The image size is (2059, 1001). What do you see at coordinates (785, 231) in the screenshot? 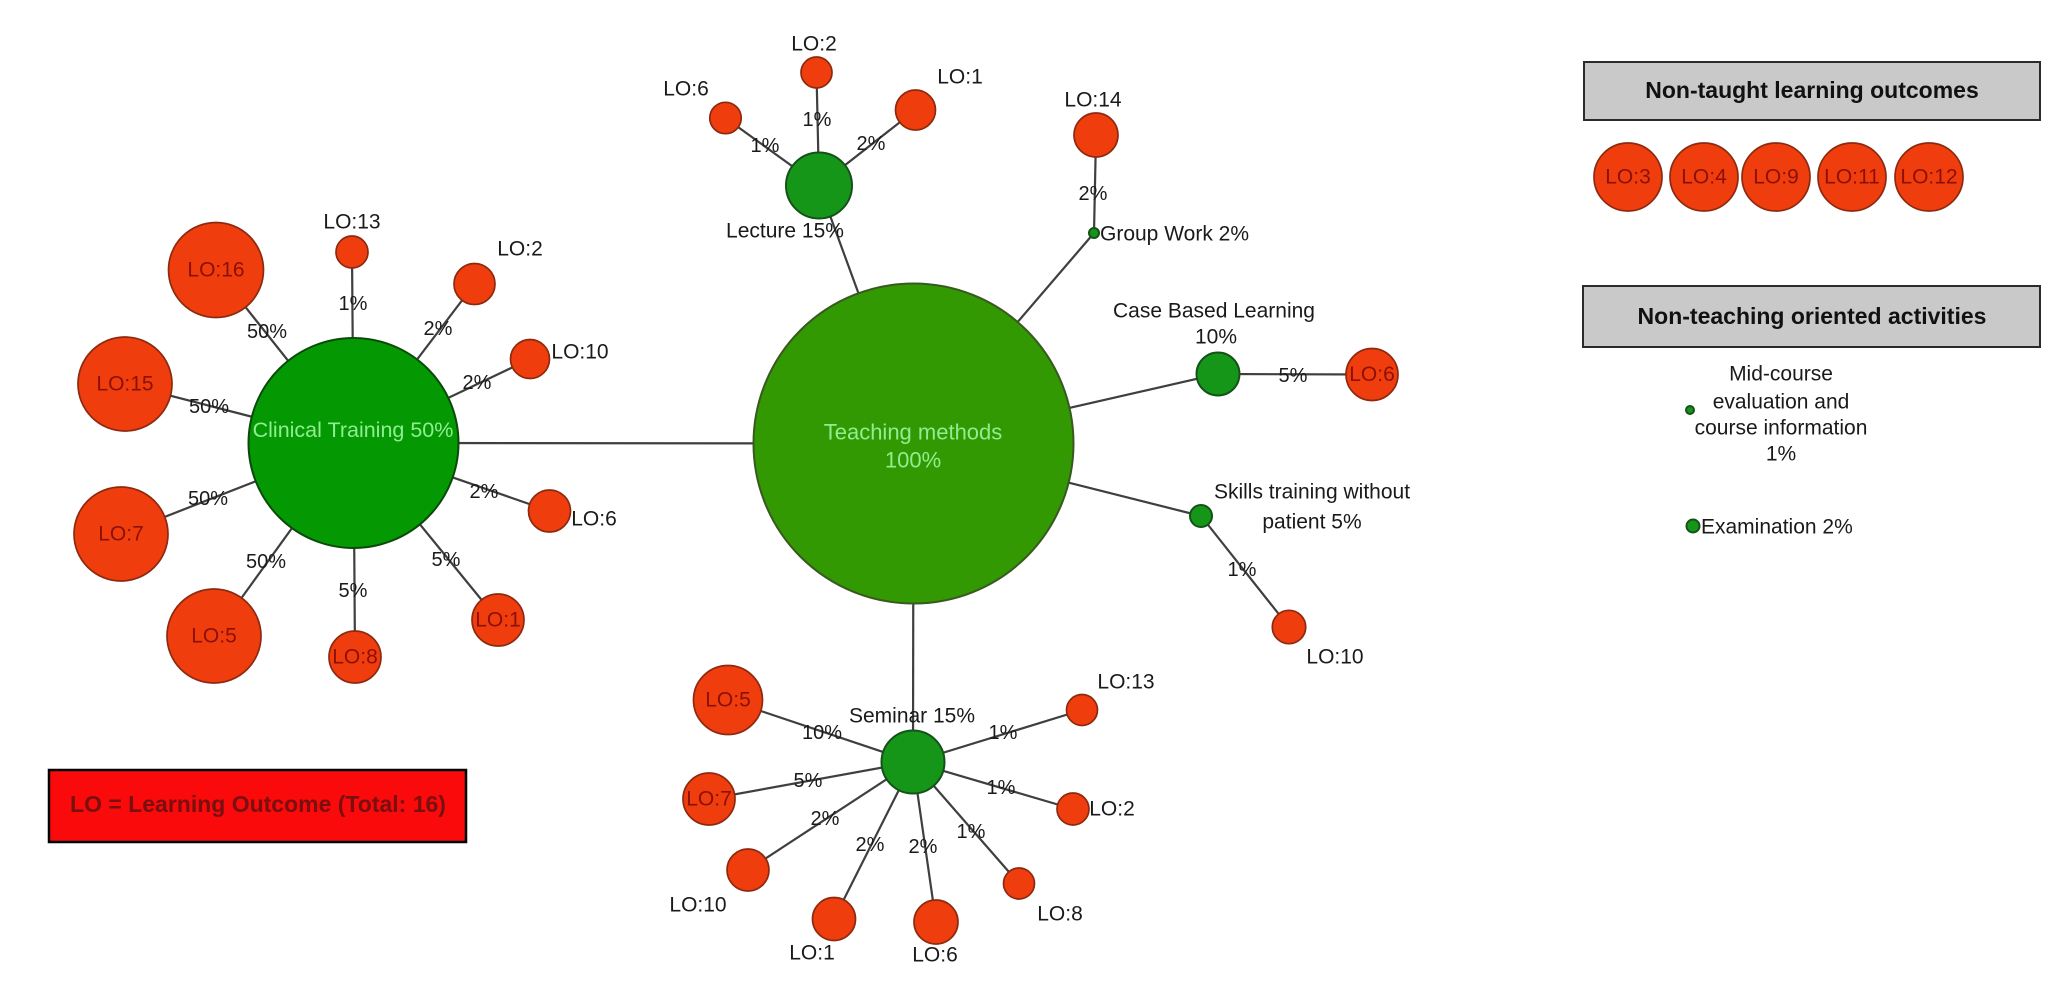
I see `svg-text: Lecture 15%` at bounding box center [785, 231].